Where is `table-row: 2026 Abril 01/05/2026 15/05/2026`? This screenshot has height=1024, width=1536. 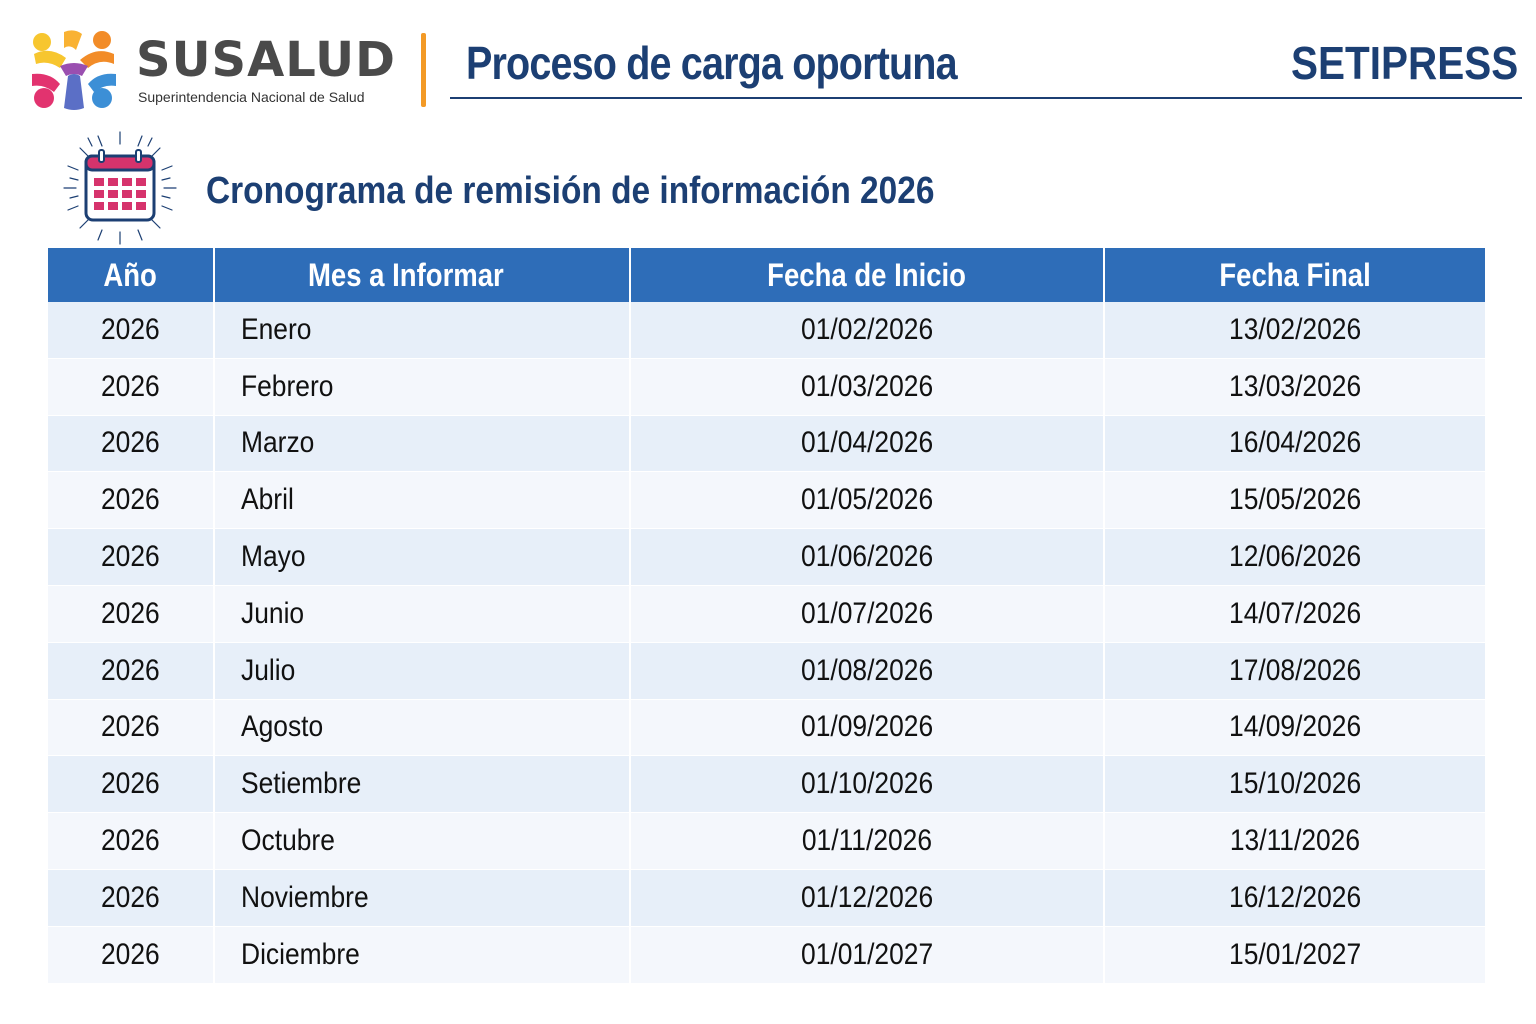 table-row: 2026 Abril 01/05/2026 15/05/2026 is located at coordinates (766, 501).